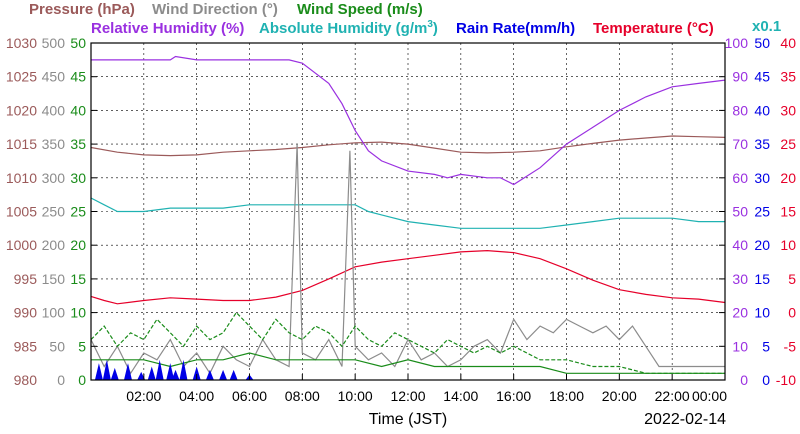 The image size is (800, 434). What do you see at coordinates (61, 380) in the screenshot?
I see `wind-direction-axis-tick: 0` at bounding box center [61, 380].